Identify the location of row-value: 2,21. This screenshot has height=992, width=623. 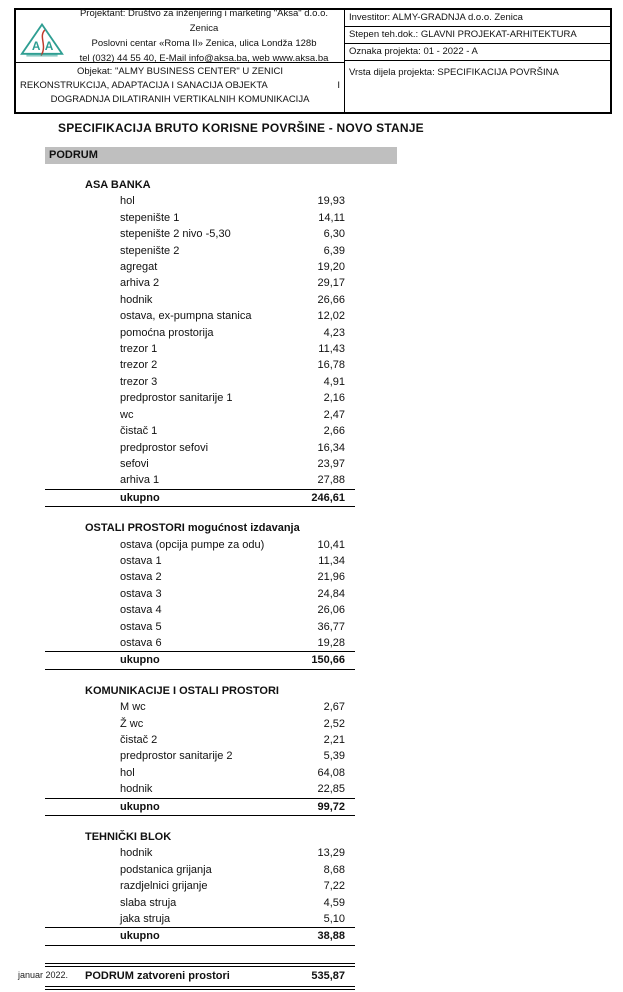
(334, 740).